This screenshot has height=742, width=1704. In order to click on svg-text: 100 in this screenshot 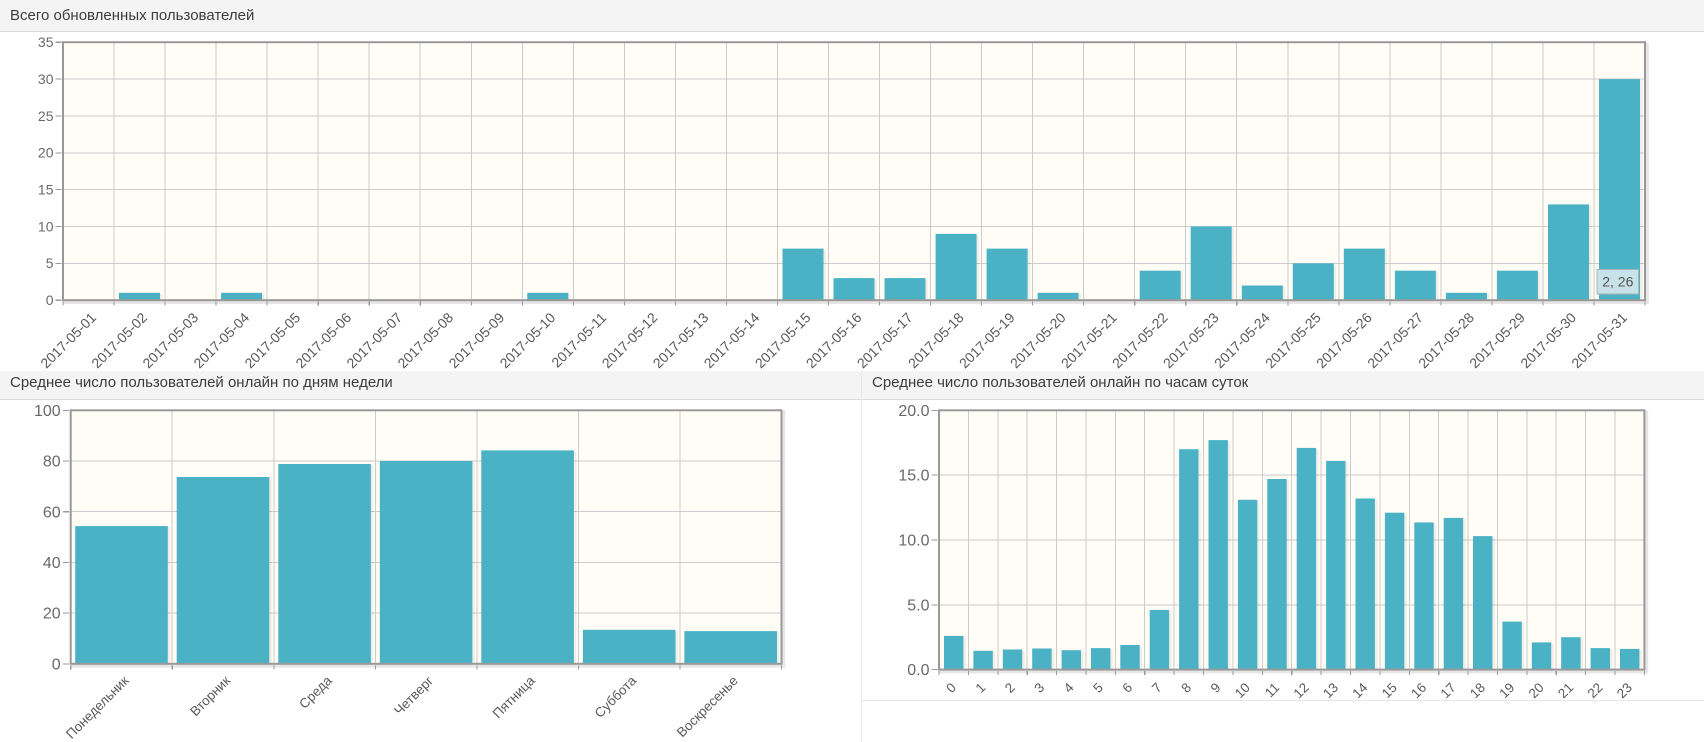, I will do `click(47, 411)`.